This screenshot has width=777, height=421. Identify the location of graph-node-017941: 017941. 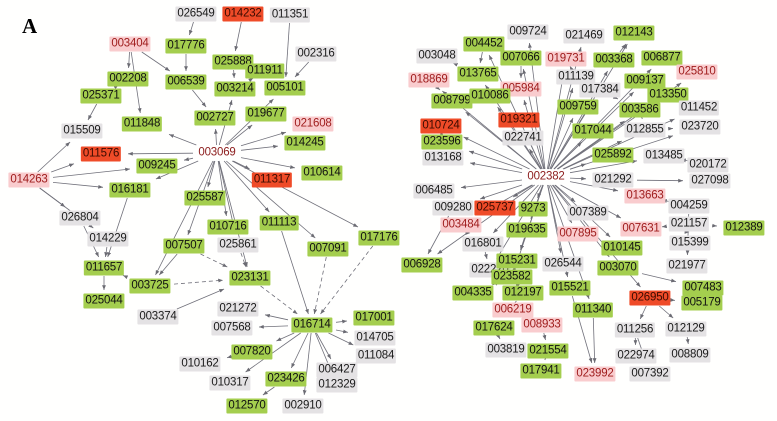
(541, 371).